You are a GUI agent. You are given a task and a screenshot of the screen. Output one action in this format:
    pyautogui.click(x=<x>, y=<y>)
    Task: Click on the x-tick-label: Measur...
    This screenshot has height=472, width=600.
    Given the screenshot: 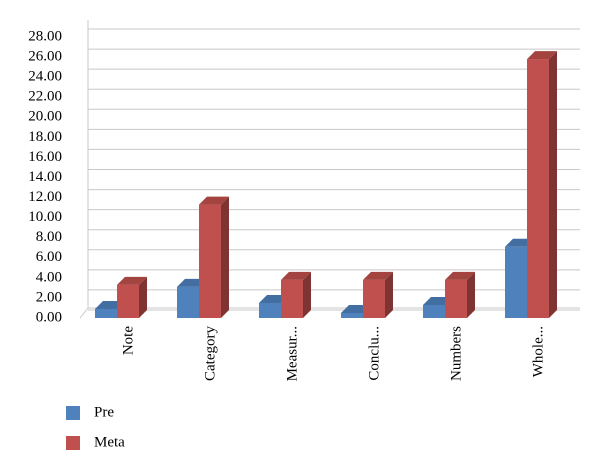 What is the action you would take?
    pyautogui.click(x=292, y=353)
    